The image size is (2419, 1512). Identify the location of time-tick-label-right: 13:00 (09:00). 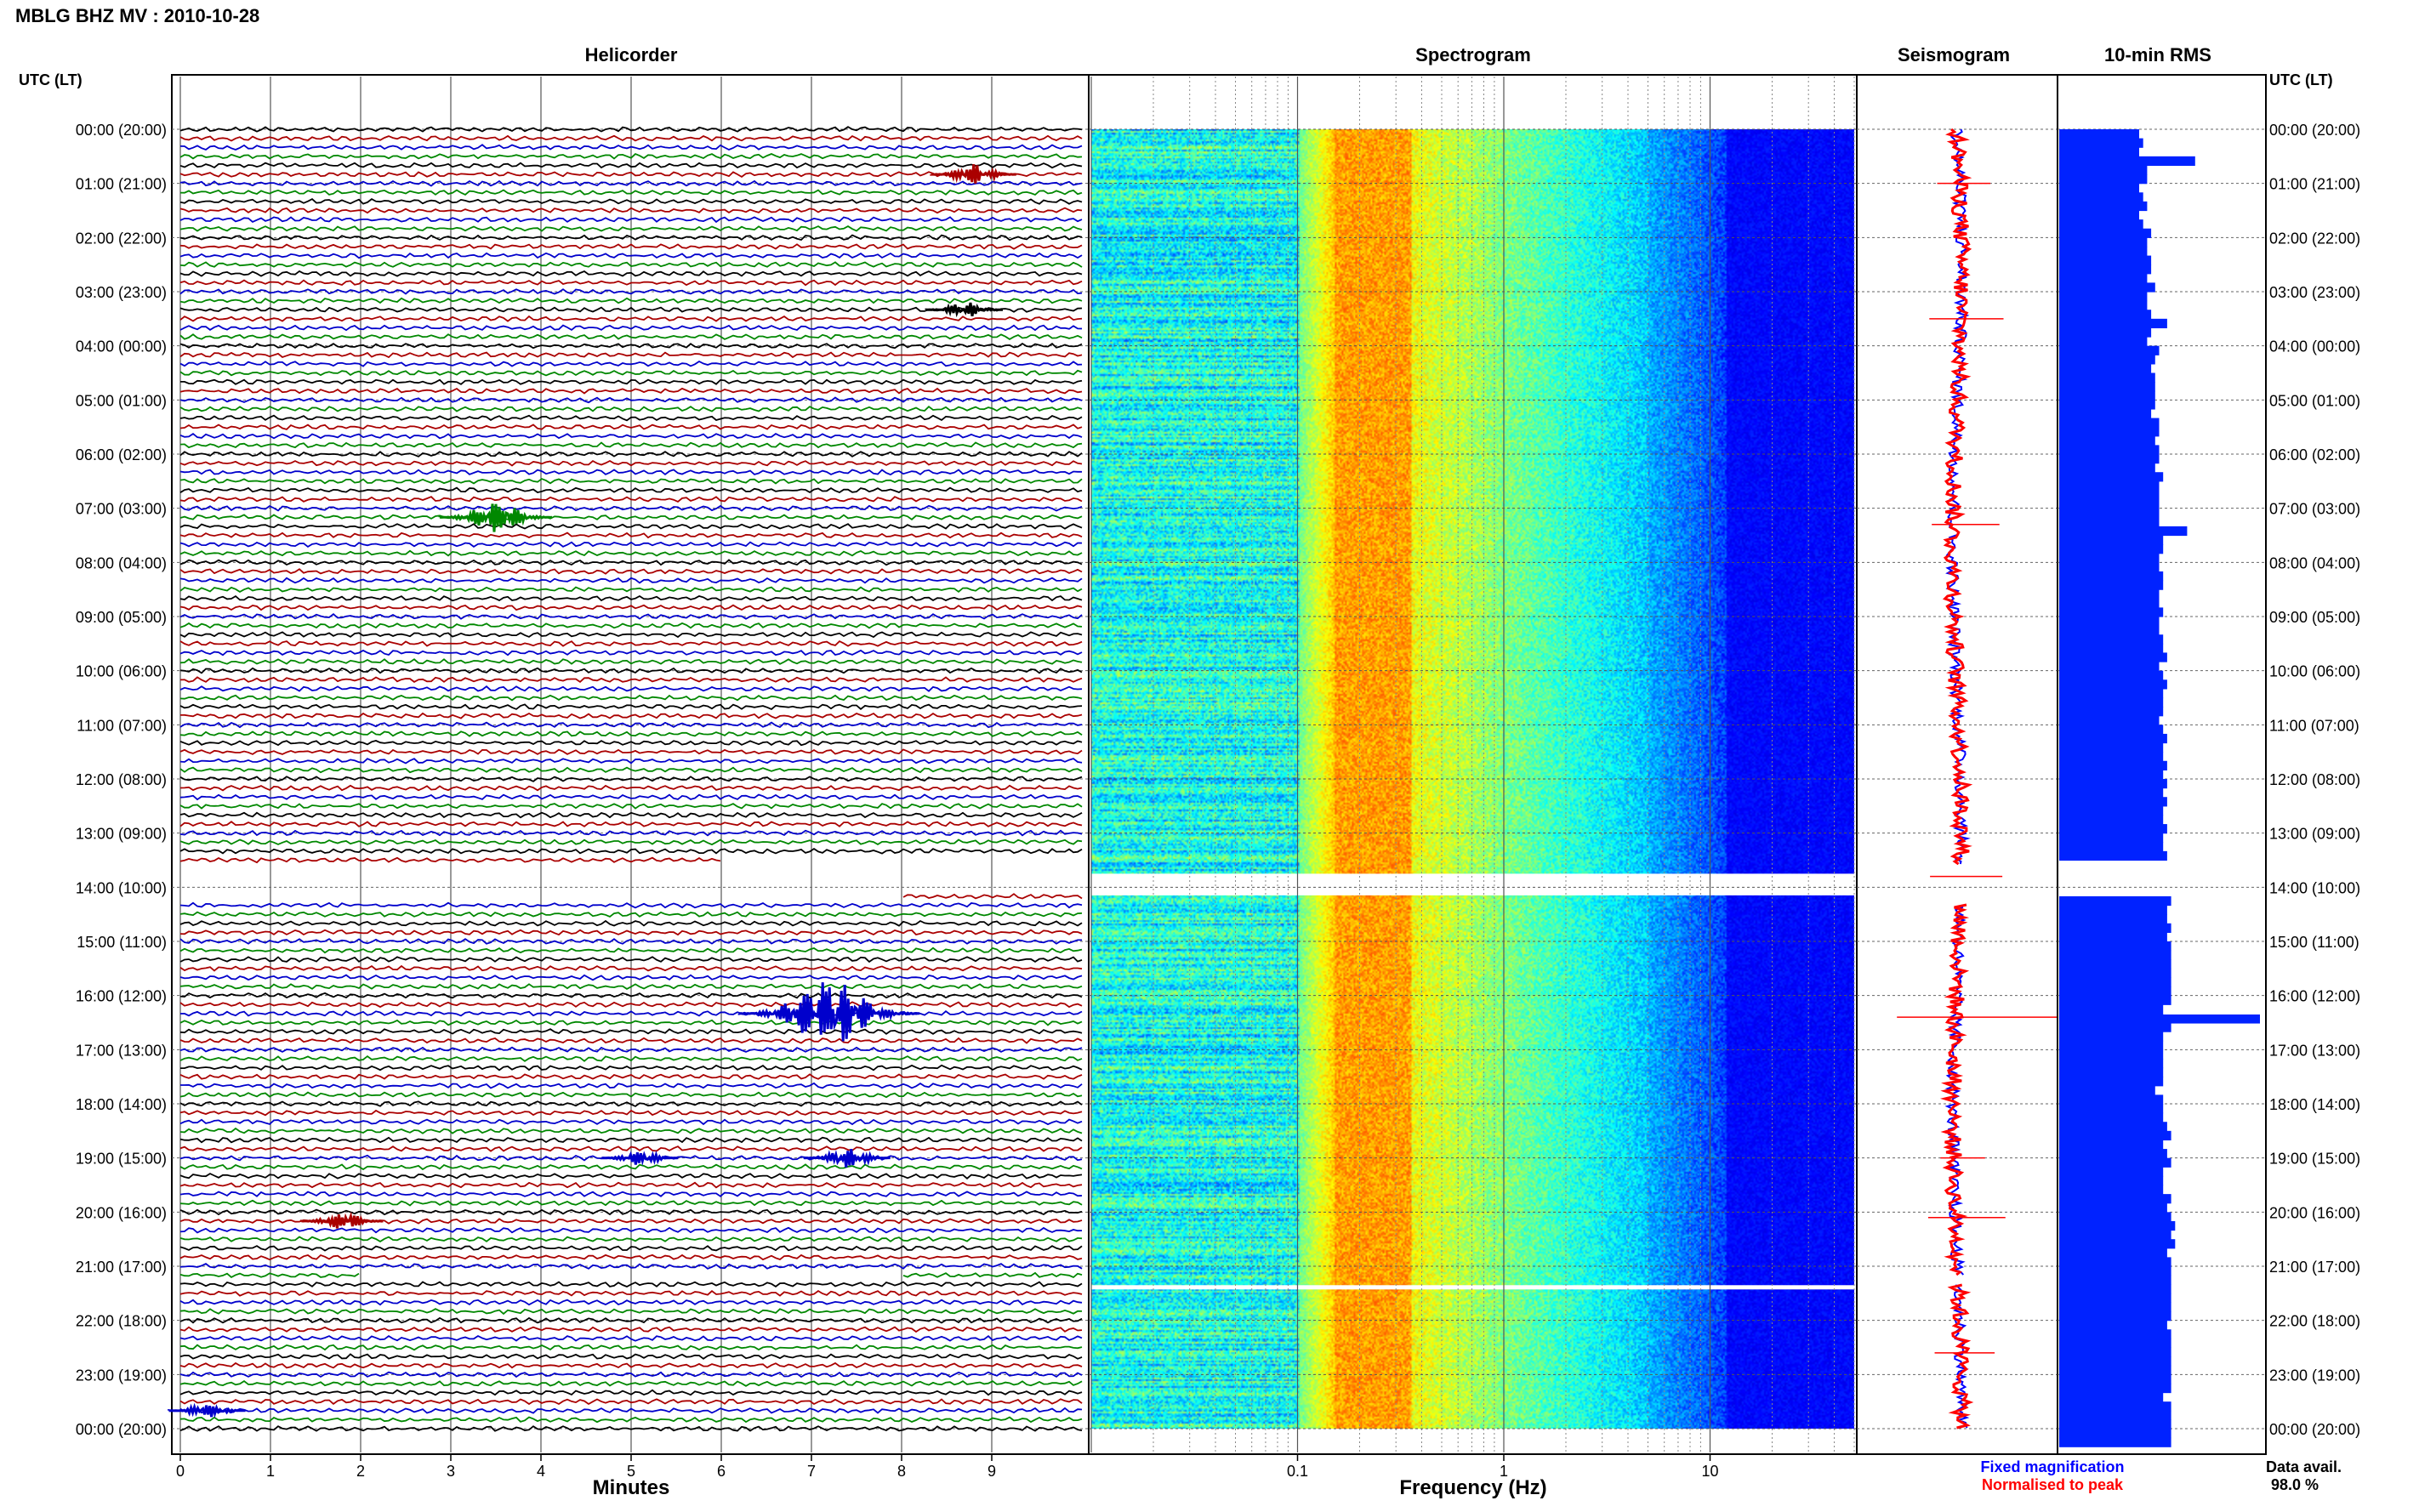
(2314, 834).